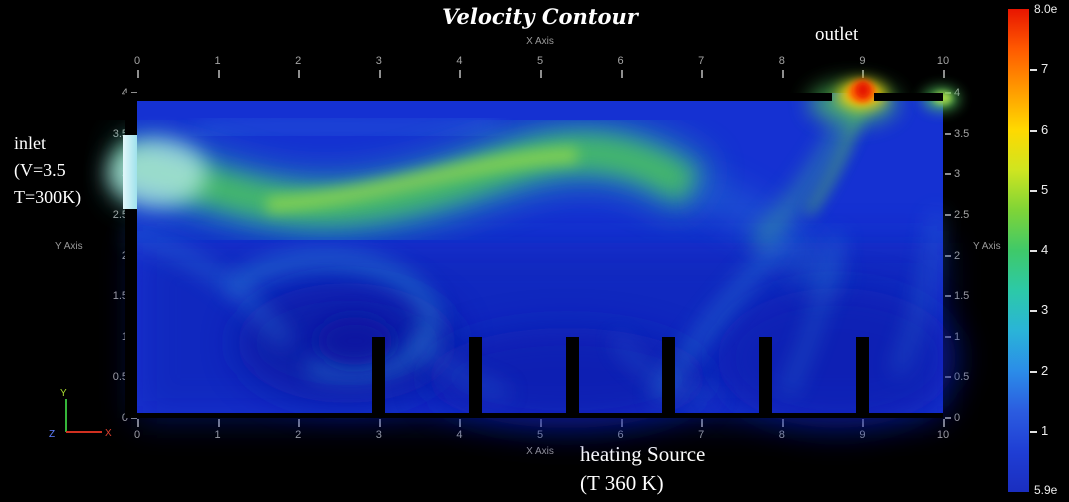 Image resolution: width=1069 pixels, height=502 pixels. What do you see at coordinates (540, 16) in the screenshot?
I see `page-title: Velocity Contour` at bounding box center [540, 16].